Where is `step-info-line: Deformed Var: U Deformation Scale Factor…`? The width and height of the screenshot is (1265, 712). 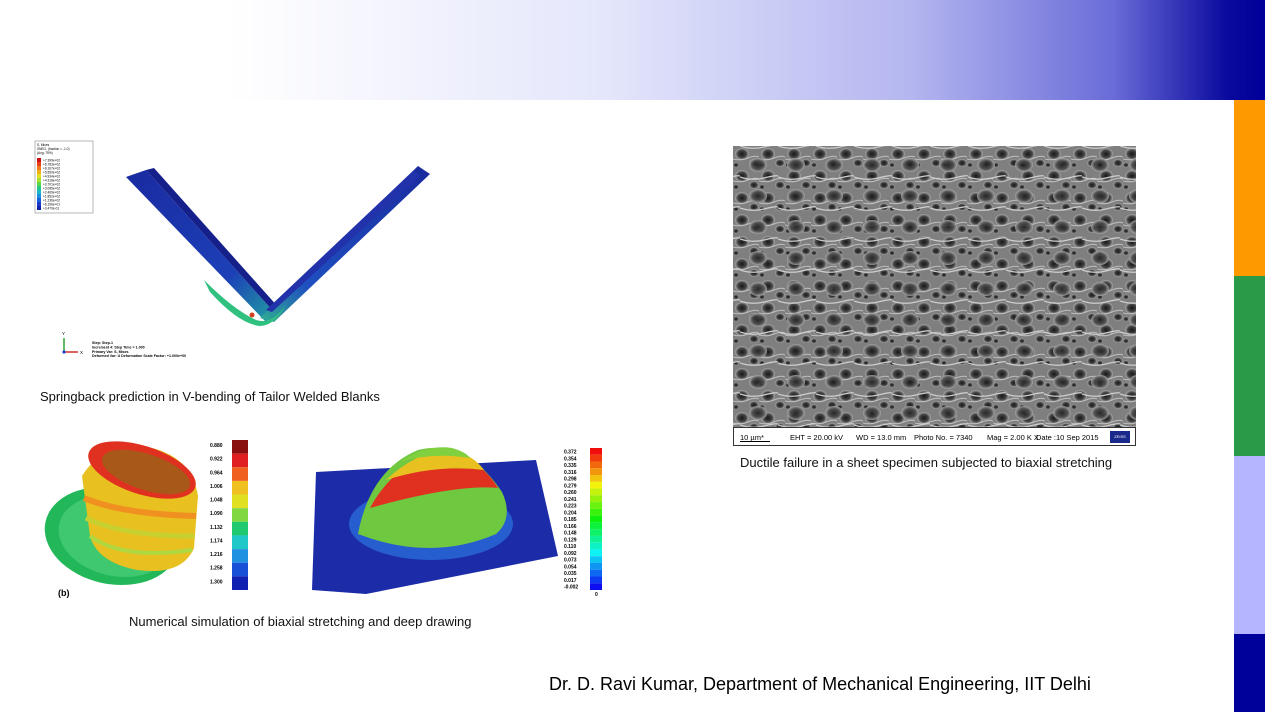 step-info-line: Deformed Var: U Deformation Scale Factor… is located at coordinates (139, 356).